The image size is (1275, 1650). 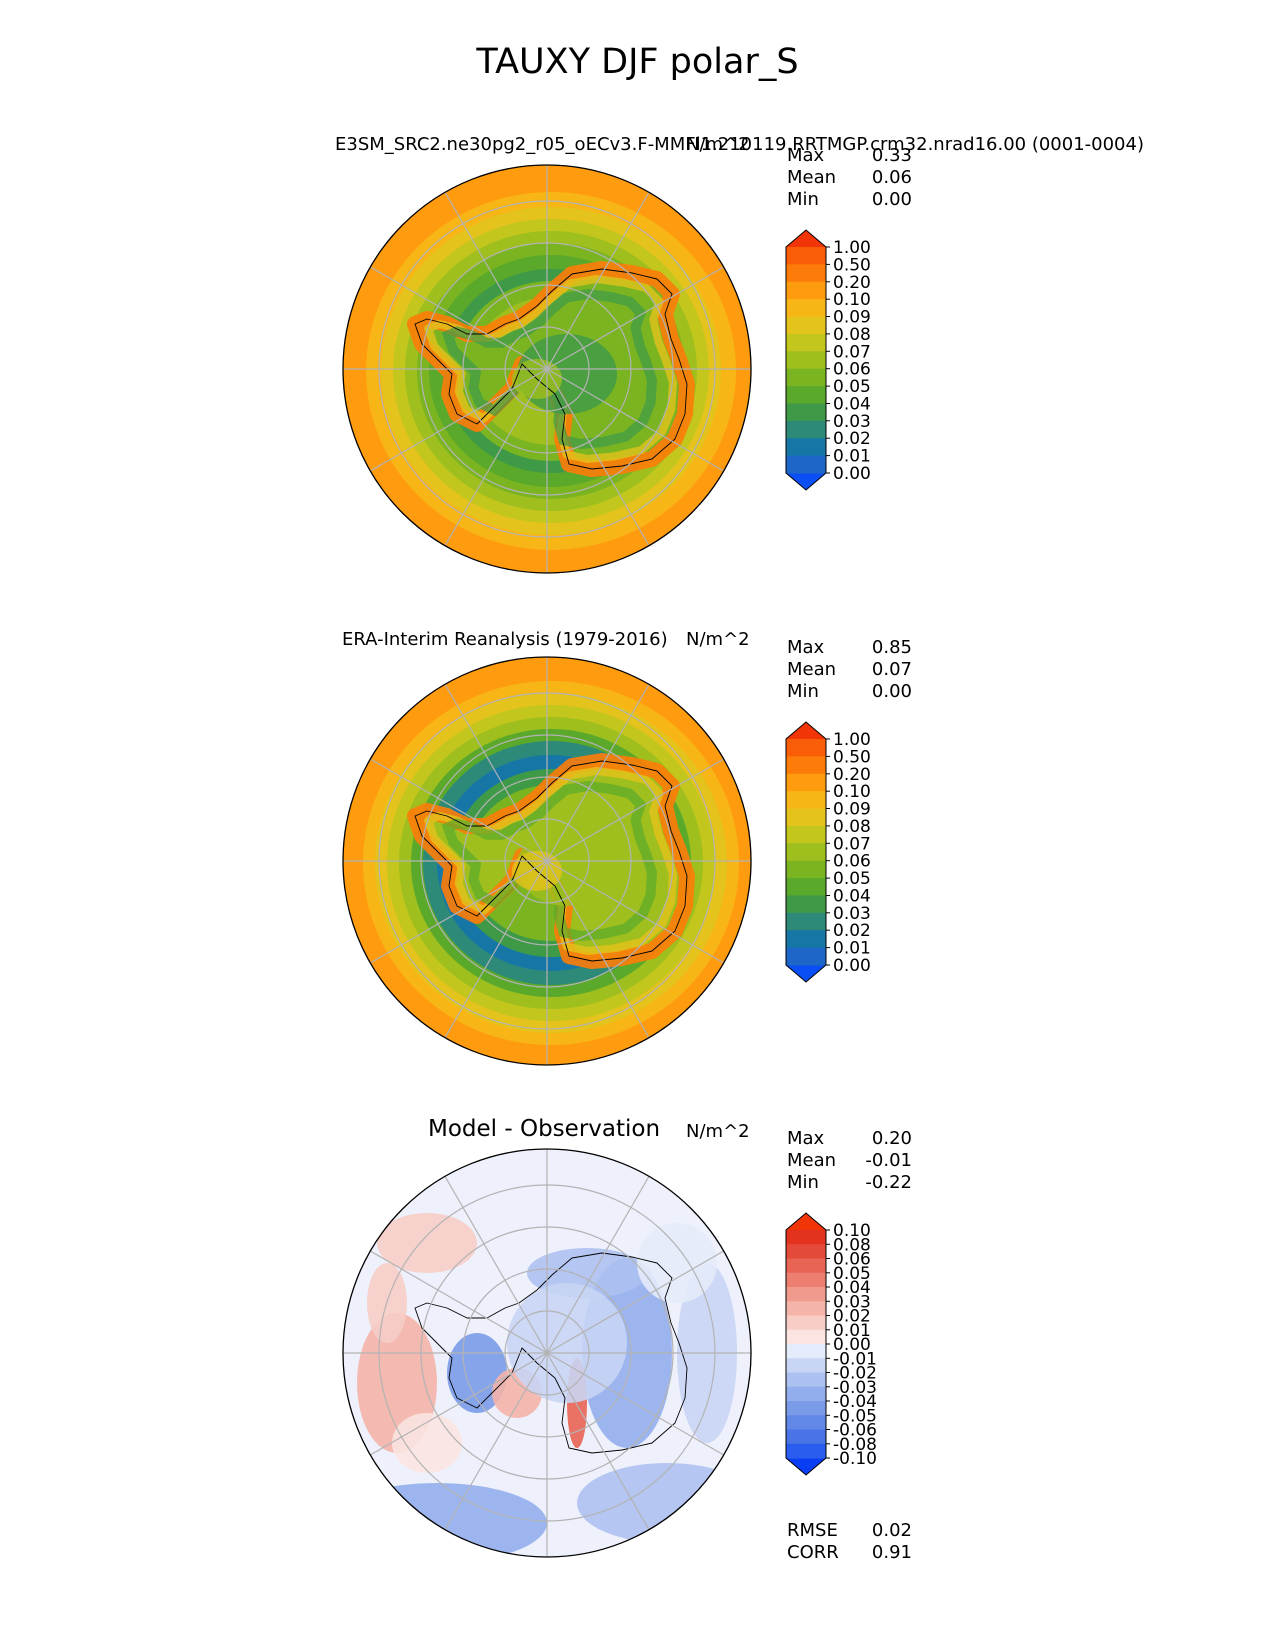 What do you see at coordinates (855, 1359) in the screenshot?
I see `colorbar-tick-label: -0.01` at bounding box center [855, 1359].